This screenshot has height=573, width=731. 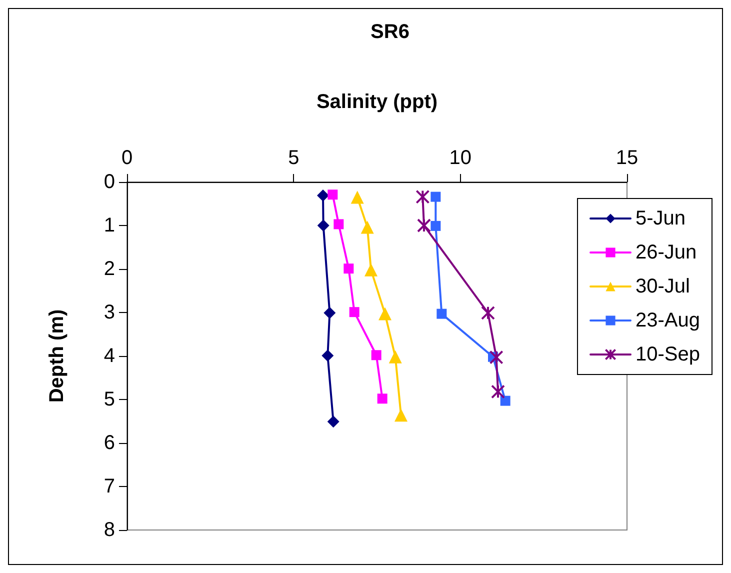 What do you see at coordinates (460, 158) in the screenshot?
I see `x-tick-label: 10` at bounding box center [460, 158].